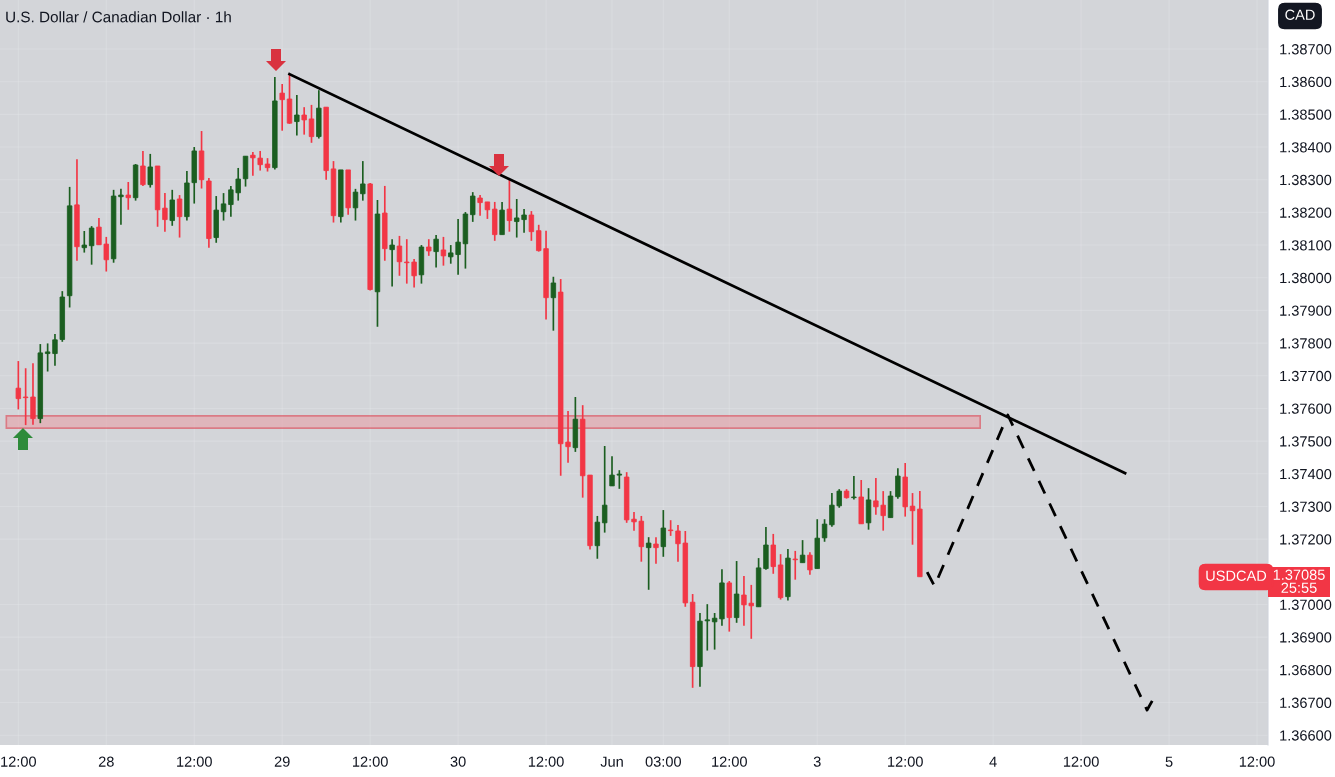  Describe the element at coordinates (663, 761) in the screenshot. I see `x-tick-label: 03:00` at that location.